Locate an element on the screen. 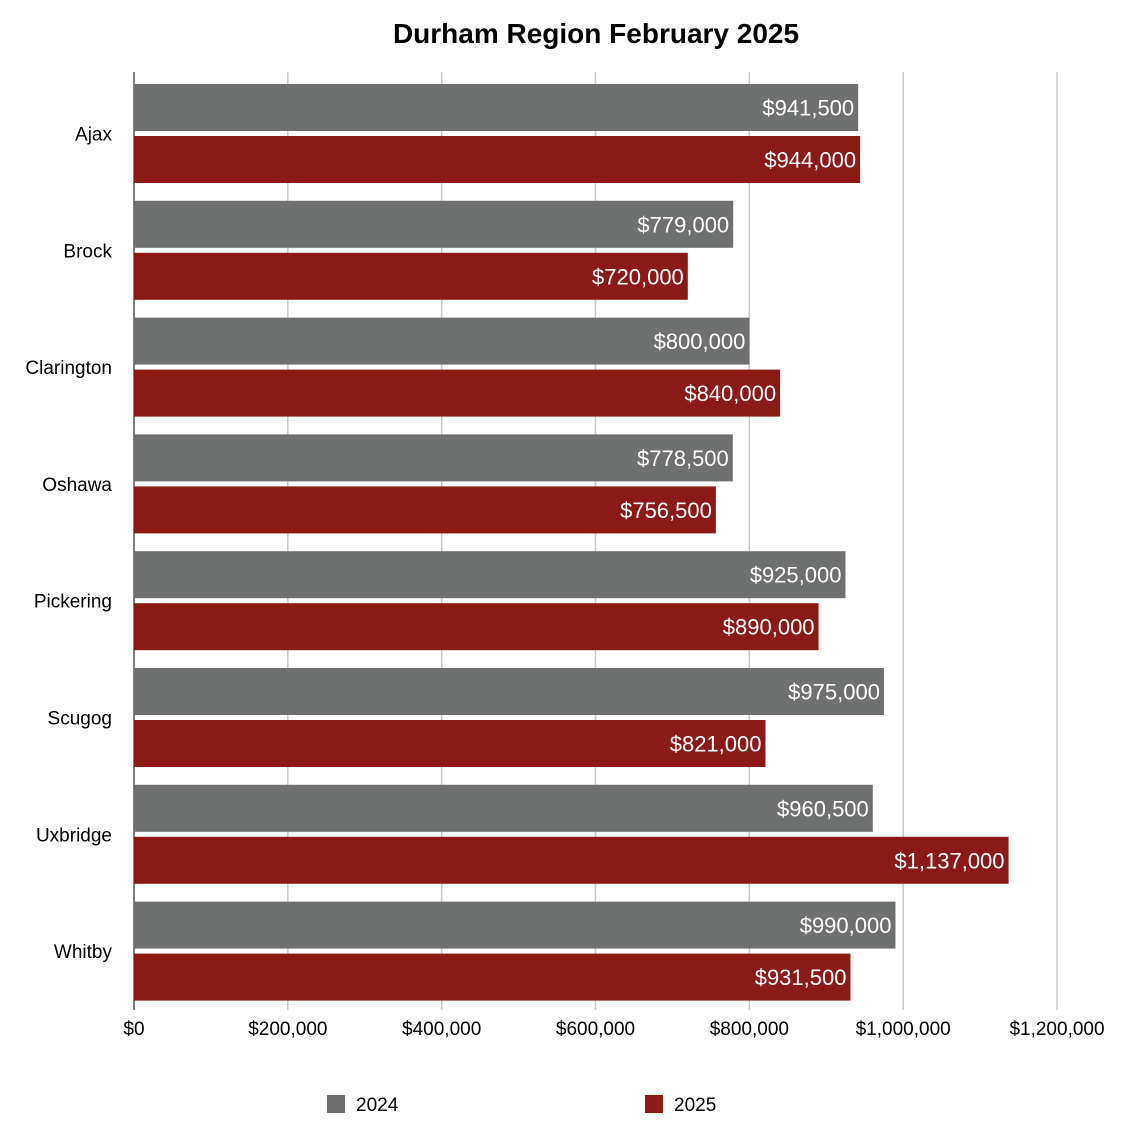 The width and height of the screenshot is (1124, 1132). x-tick-label: $600,000 is located at coordinates (595, 1029).